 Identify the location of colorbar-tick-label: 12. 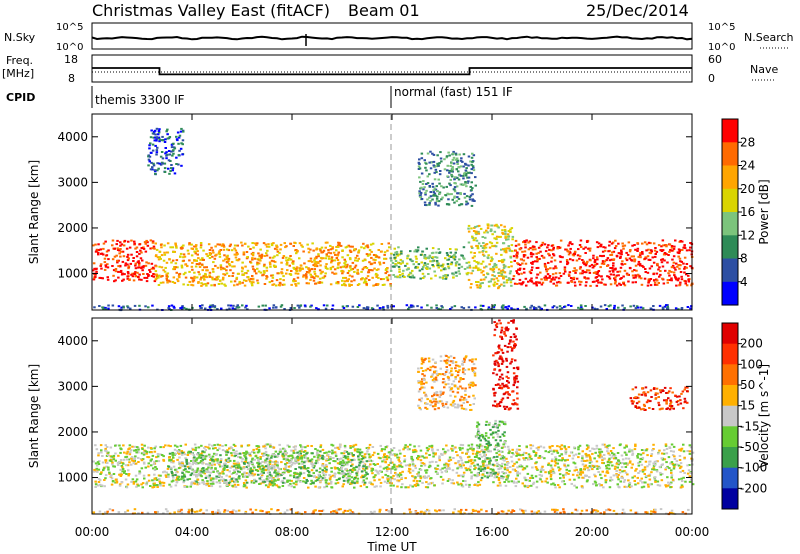
(747, 235).